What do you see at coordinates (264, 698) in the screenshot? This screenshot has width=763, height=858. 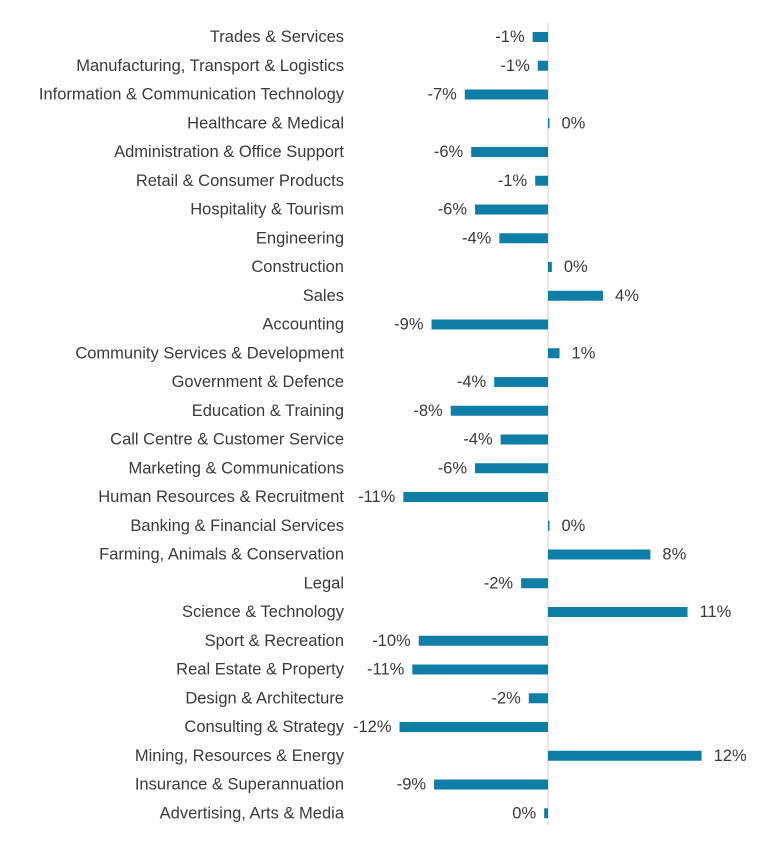 I see `category-label: Design & Architecture` at bounding box center [264, 698].